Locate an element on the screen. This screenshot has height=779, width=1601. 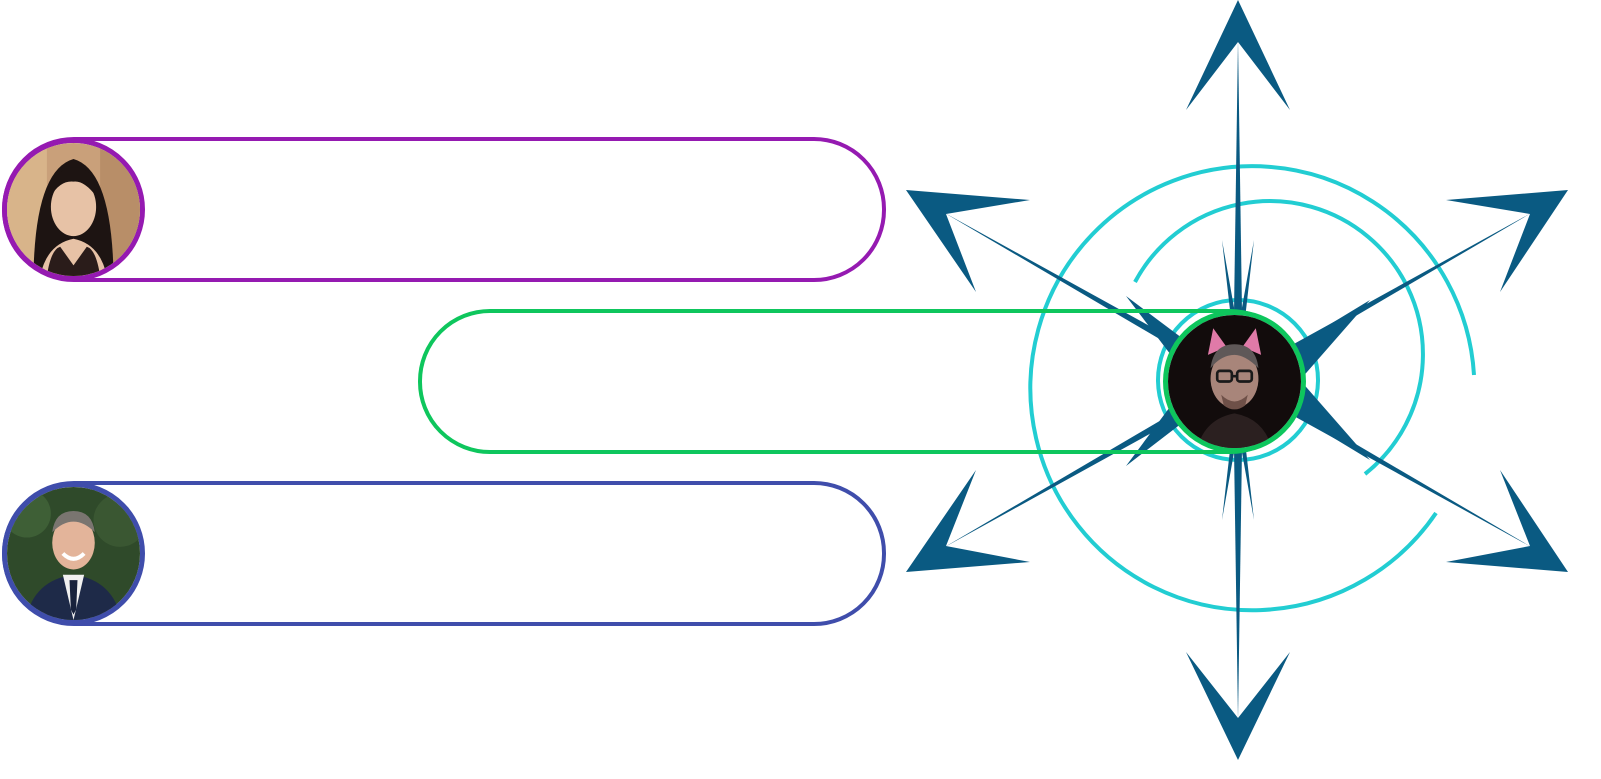
compass-se-arrowhead is located at coordinates (1507, 521).